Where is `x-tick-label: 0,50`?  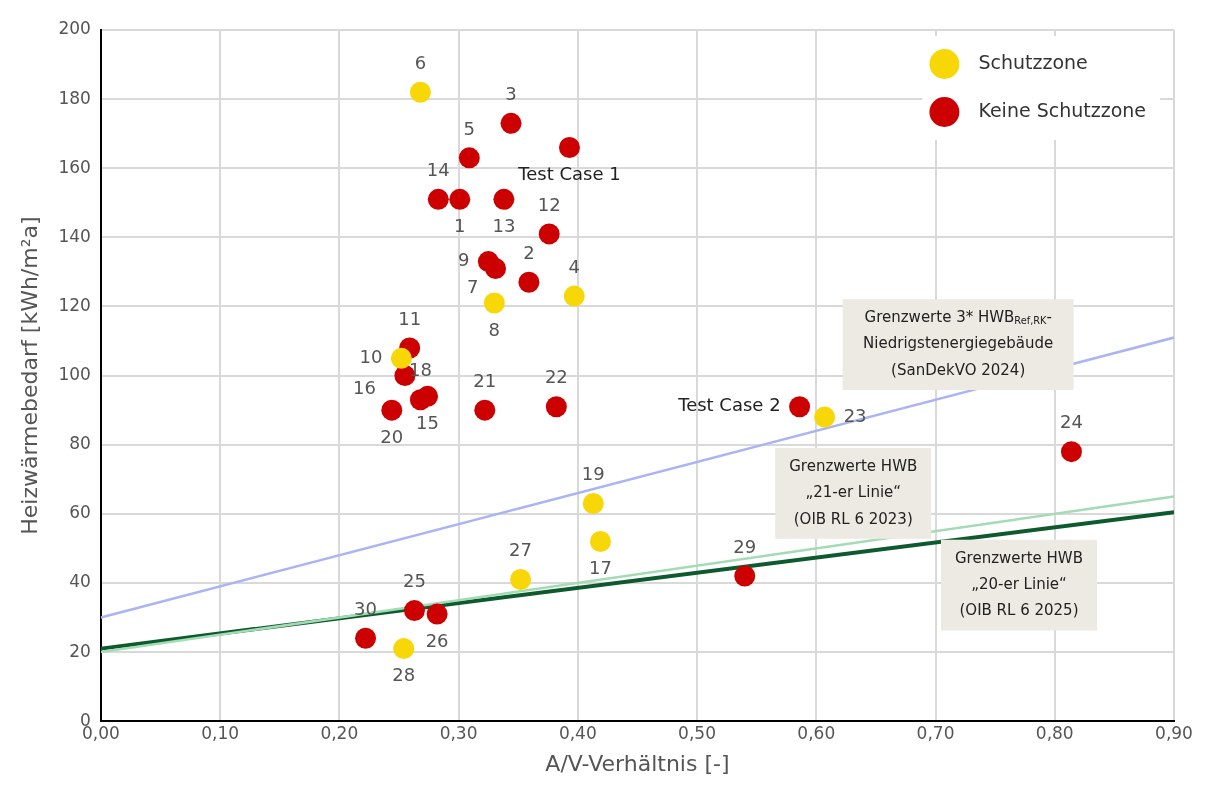 x-tick-label: 0,50 is located at coordinates (697, 732).